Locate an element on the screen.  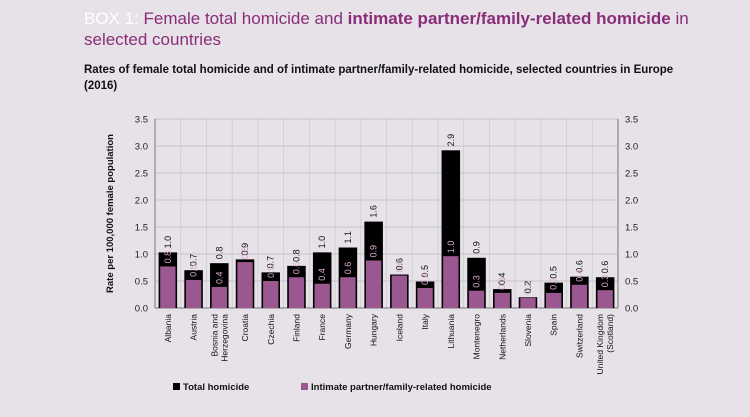
y-axis-title: Rate per 100,000 female population is located at coordinates (110, 213).